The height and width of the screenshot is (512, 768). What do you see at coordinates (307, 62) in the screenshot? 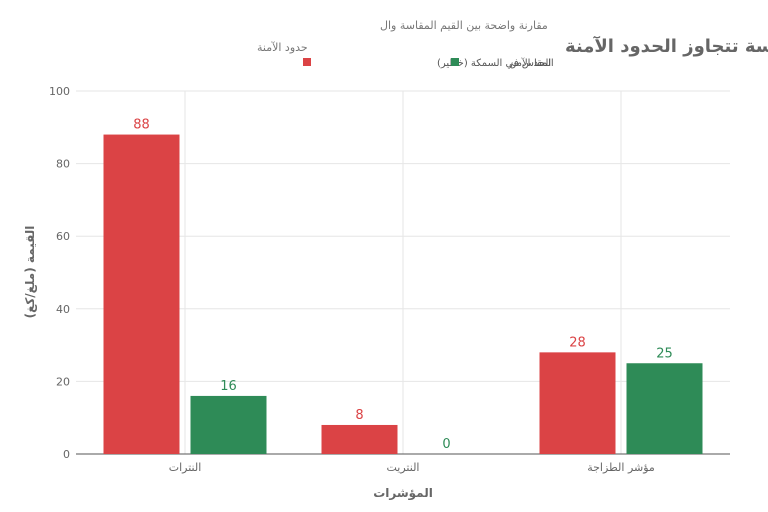
I see `legend-swatch-measured` at bounding box center [307, 62].